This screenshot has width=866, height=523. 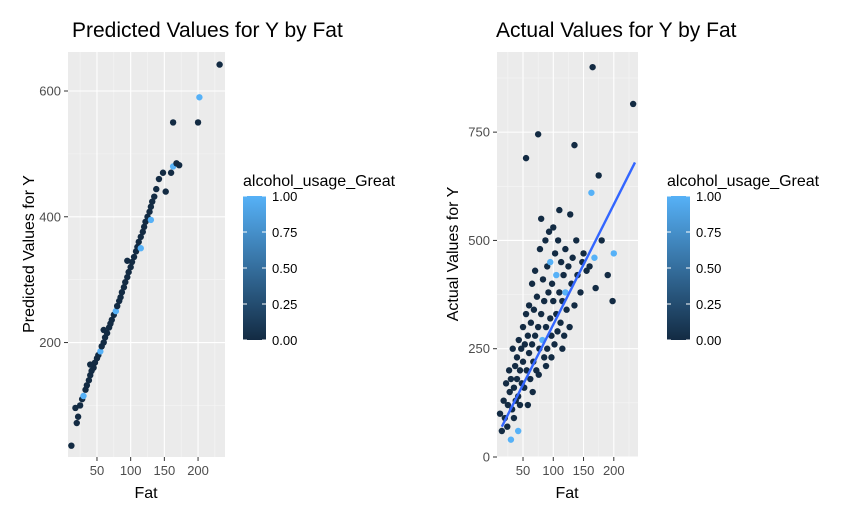 I want to click on left-legend-labels: 1.00 0.75 0.50 0.25 0.00, so click(x=270, y=268).